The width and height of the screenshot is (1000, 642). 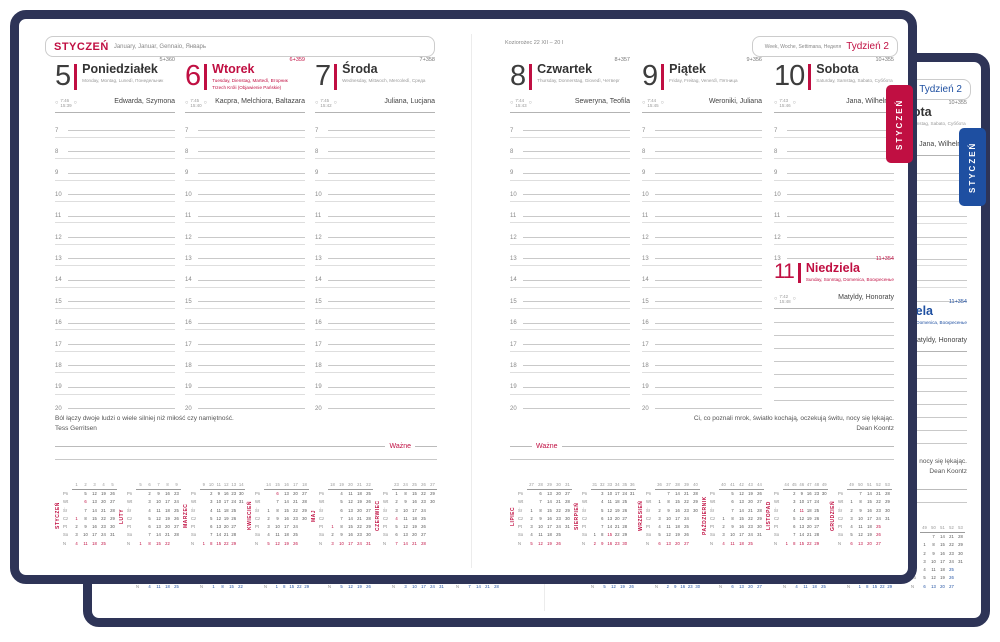 I want to click on sunrise-time: 7:42, so click(x=784, y=296).